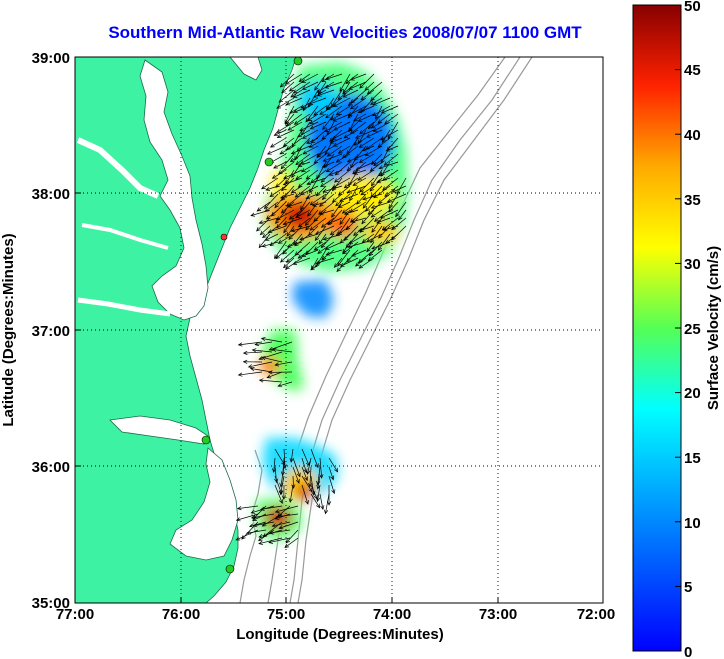 The image size is (724, 659). What do you see at coordinates (51, 194) in the screenshot?
I see `y-tick-label: 38:00` at bounding box center [51, 194].